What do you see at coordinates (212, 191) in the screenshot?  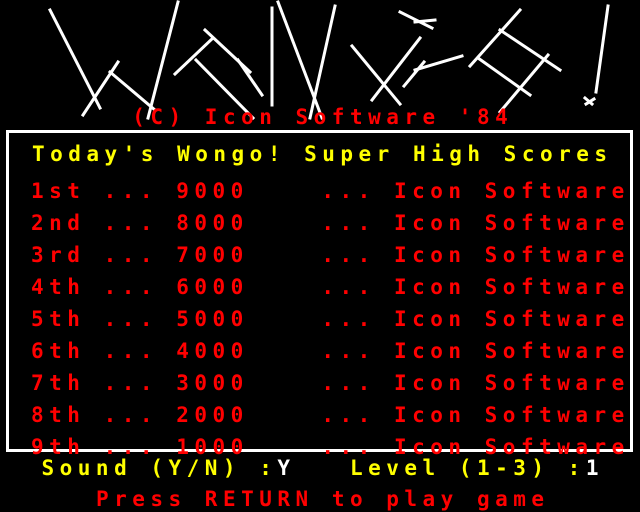 I see `score-points: 9000` at bounding box center [212, 191].